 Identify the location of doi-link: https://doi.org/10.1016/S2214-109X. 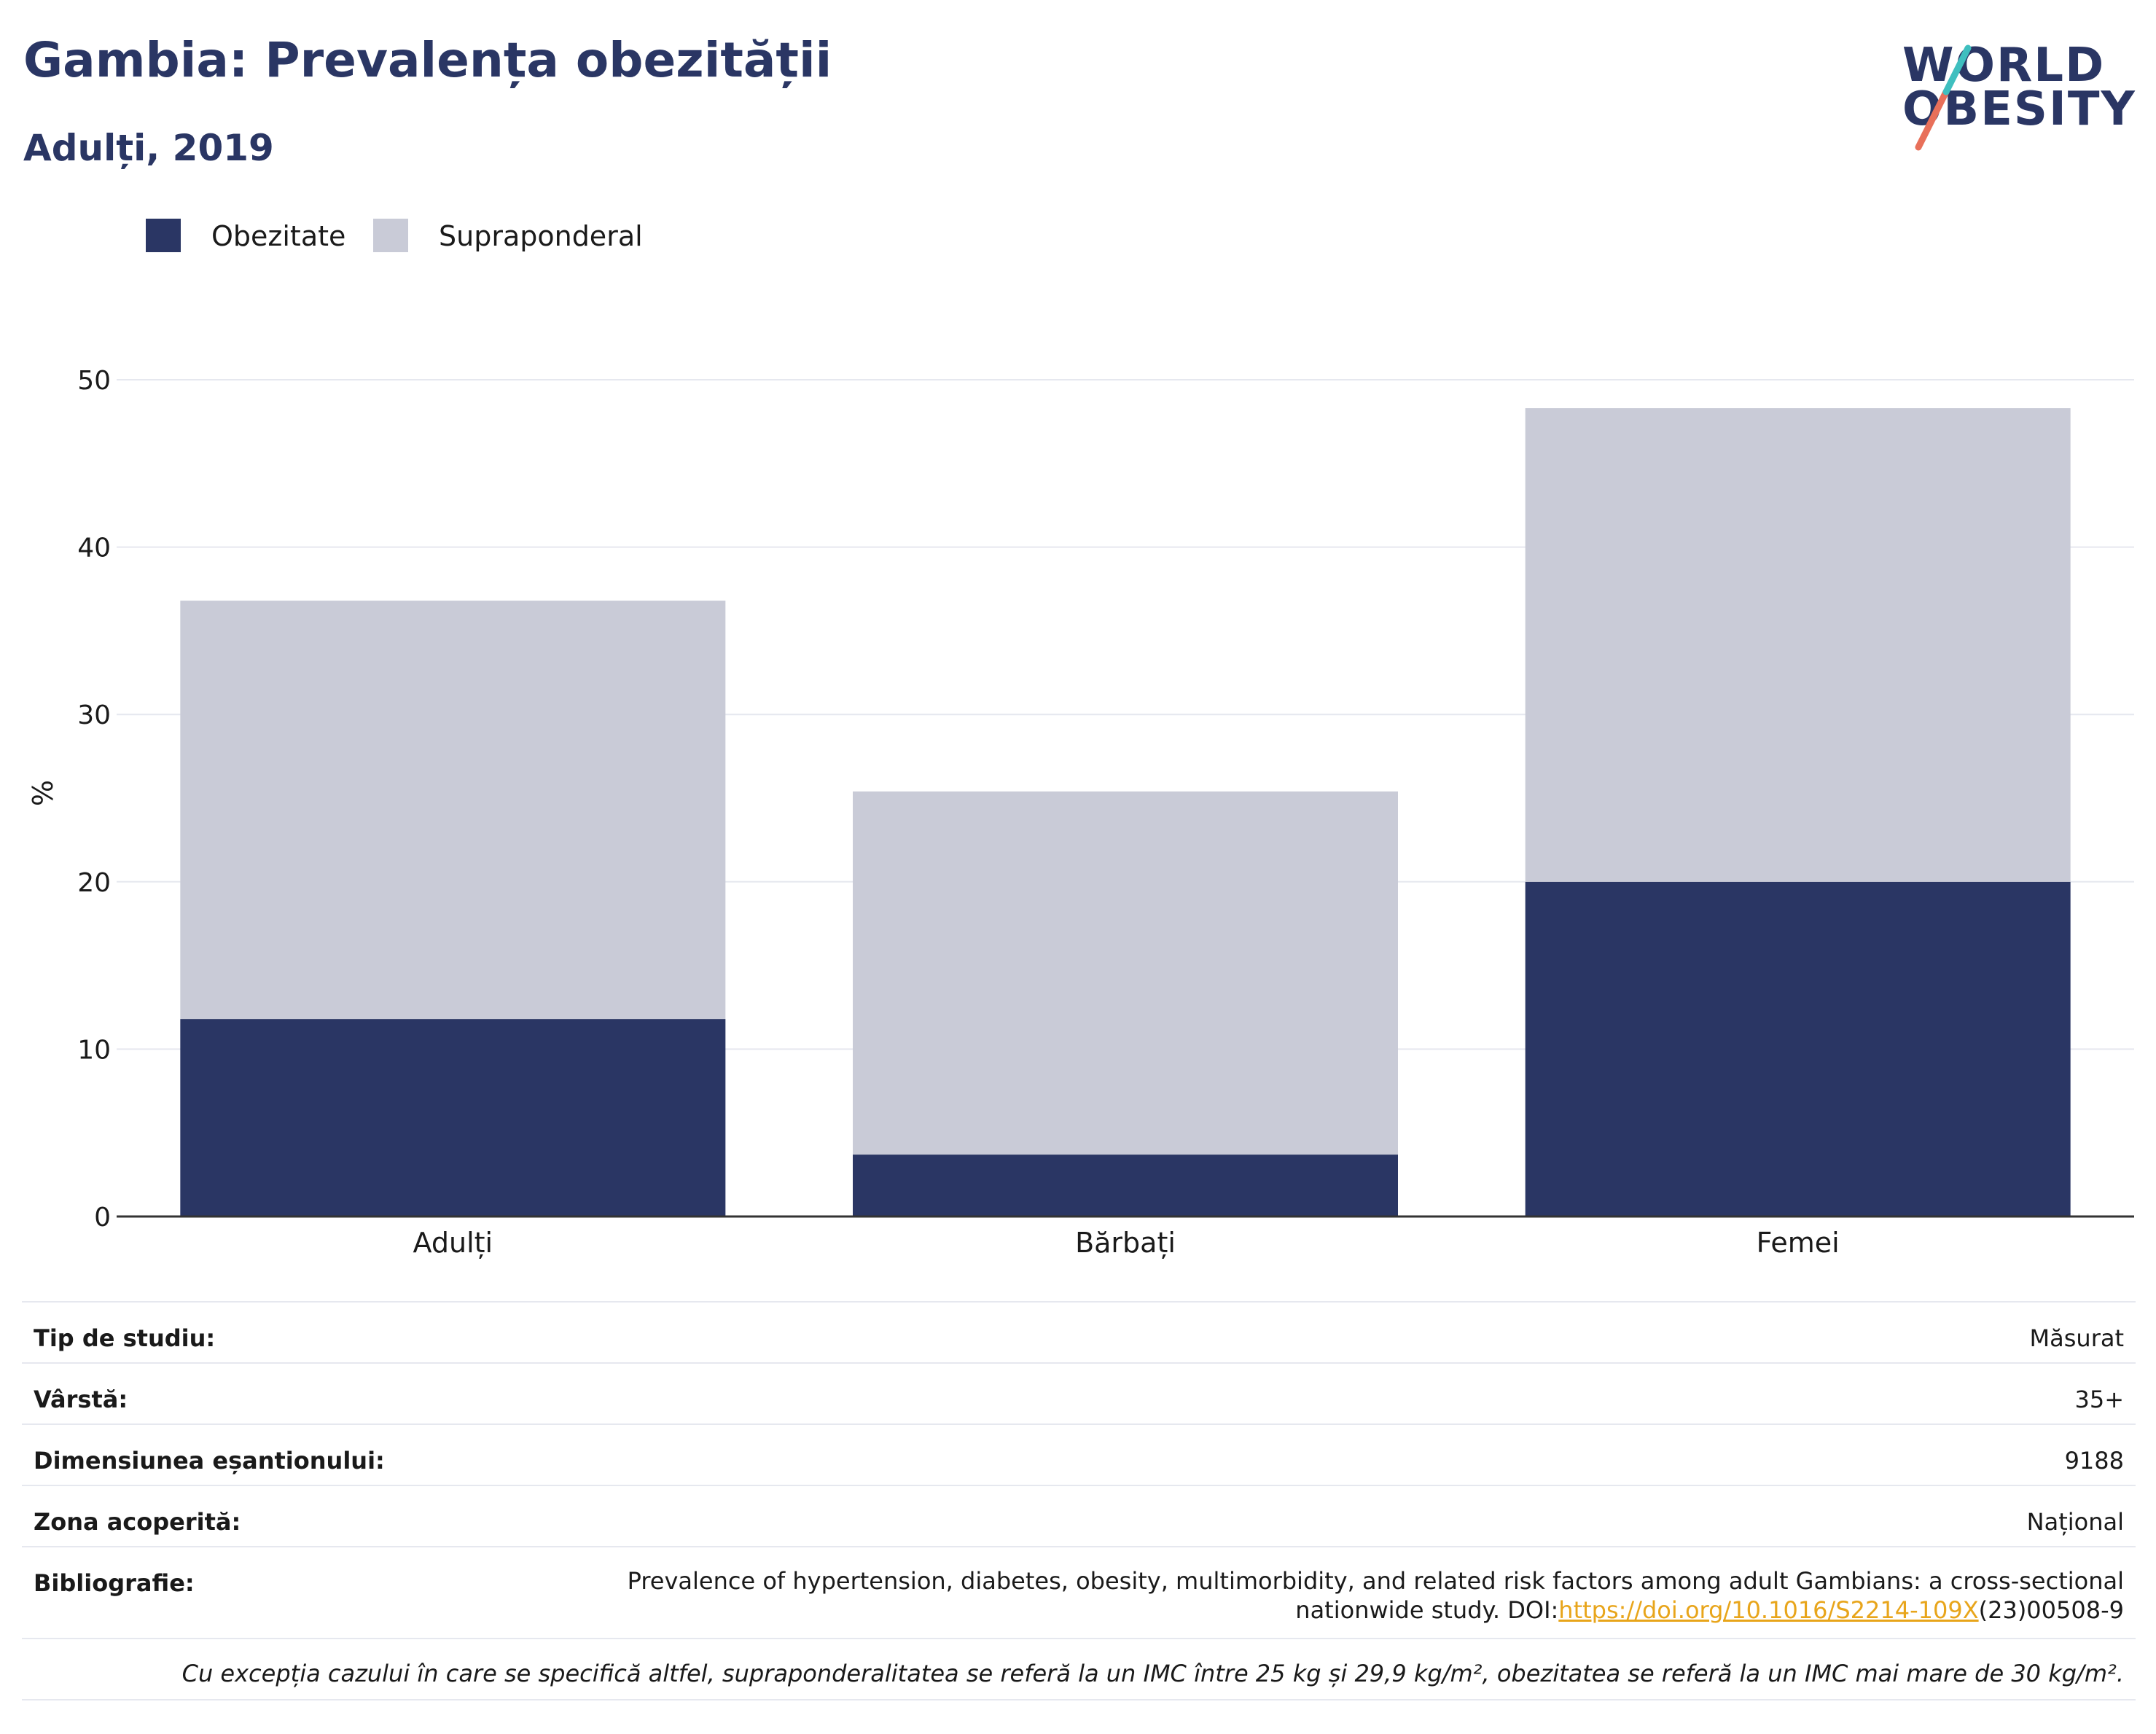
(1768, 1610).